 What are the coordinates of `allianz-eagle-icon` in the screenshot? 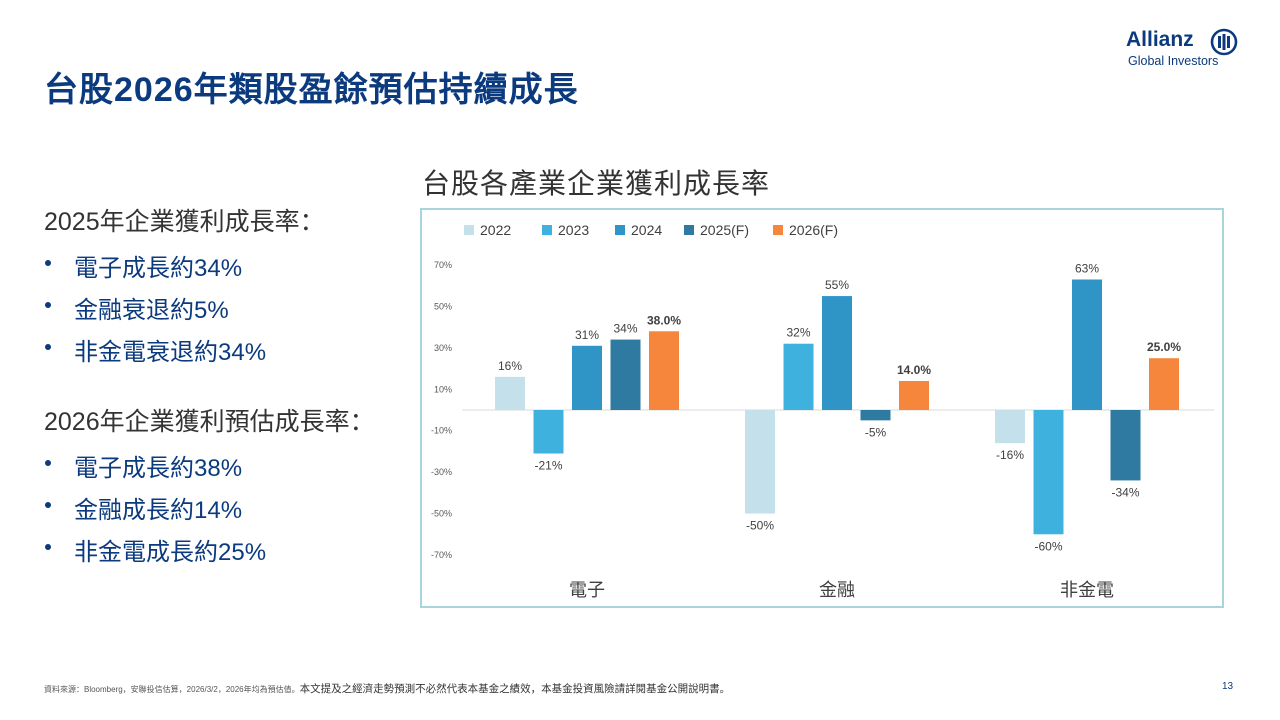 It's located at (1224, 42).